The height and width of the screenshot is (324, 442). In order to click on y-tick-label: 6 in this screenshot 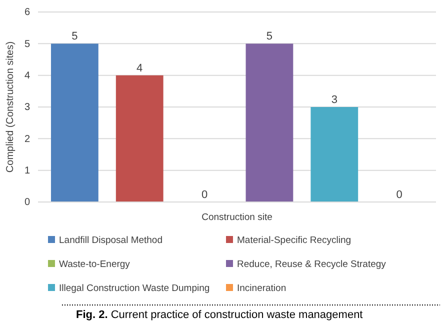, I will do `click(27, 12)`.